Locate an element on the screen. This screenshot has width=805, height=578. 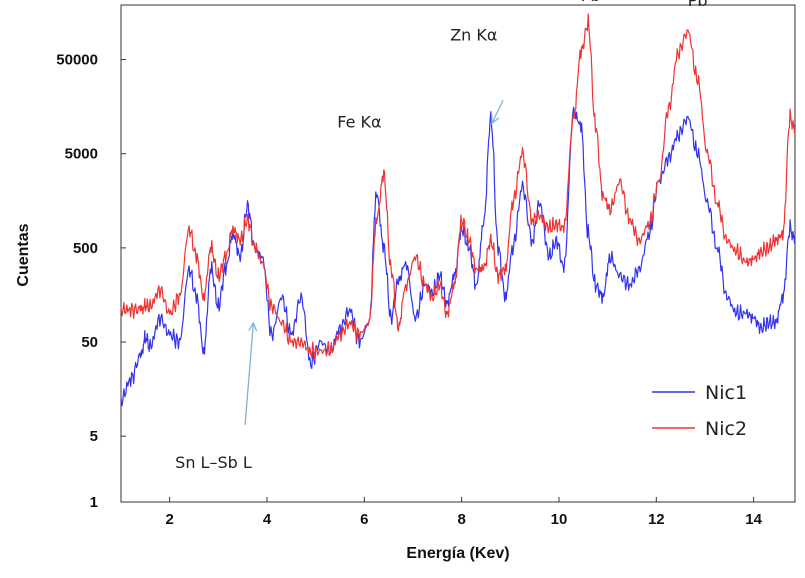
y-tick-label: 50 is located at coordinates (89, 342).